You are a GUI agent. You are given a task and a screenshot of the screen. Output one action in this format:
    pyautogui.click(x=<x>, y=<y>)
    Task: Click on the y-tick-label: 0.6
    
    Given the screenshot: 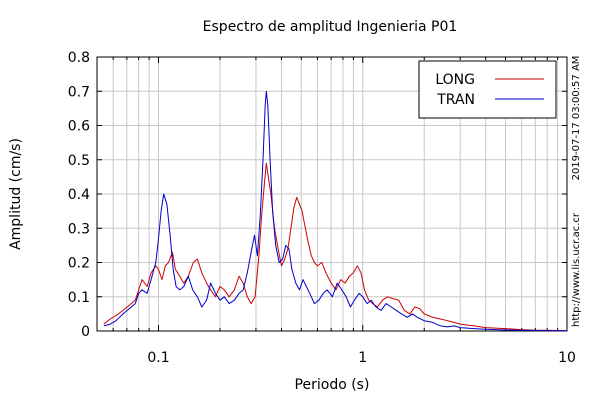 What is the action you would take?
    pyautogui.click(x=79, y=127)
    